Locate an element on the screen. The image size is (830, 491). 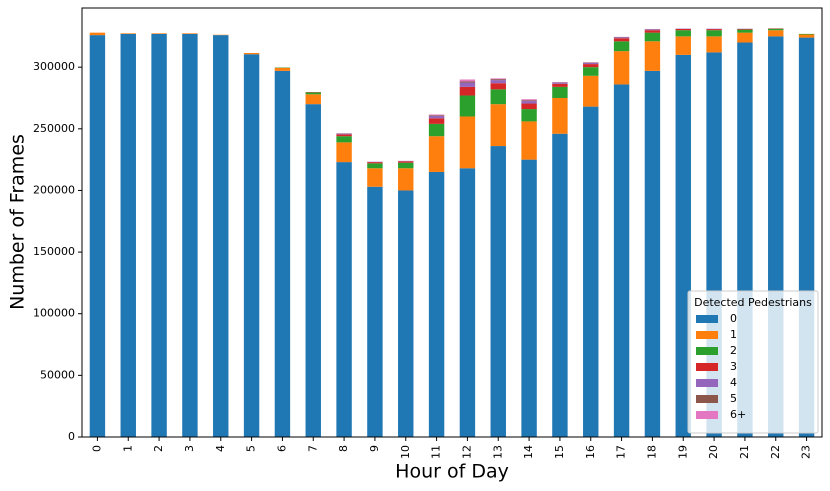
x-tick-label: 4 is located at coordinates (220, 448).